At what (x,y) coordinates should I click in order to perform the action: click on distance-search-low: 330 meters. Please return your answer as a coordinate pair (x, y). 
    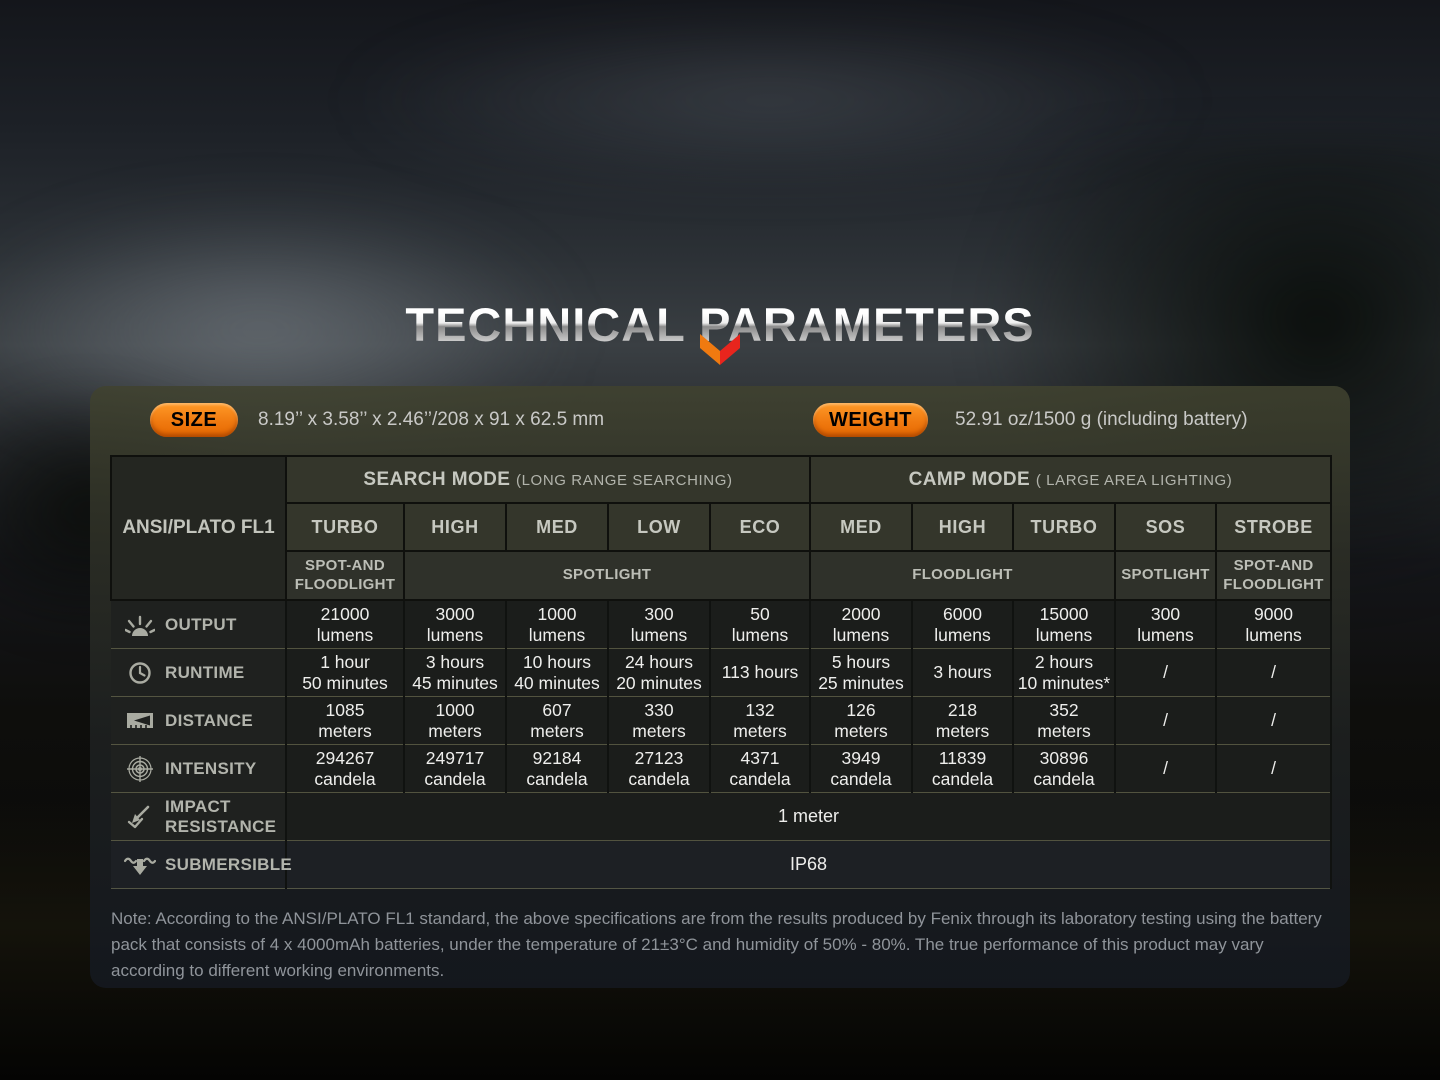
    Looking at the image, I should click on (659, 720).